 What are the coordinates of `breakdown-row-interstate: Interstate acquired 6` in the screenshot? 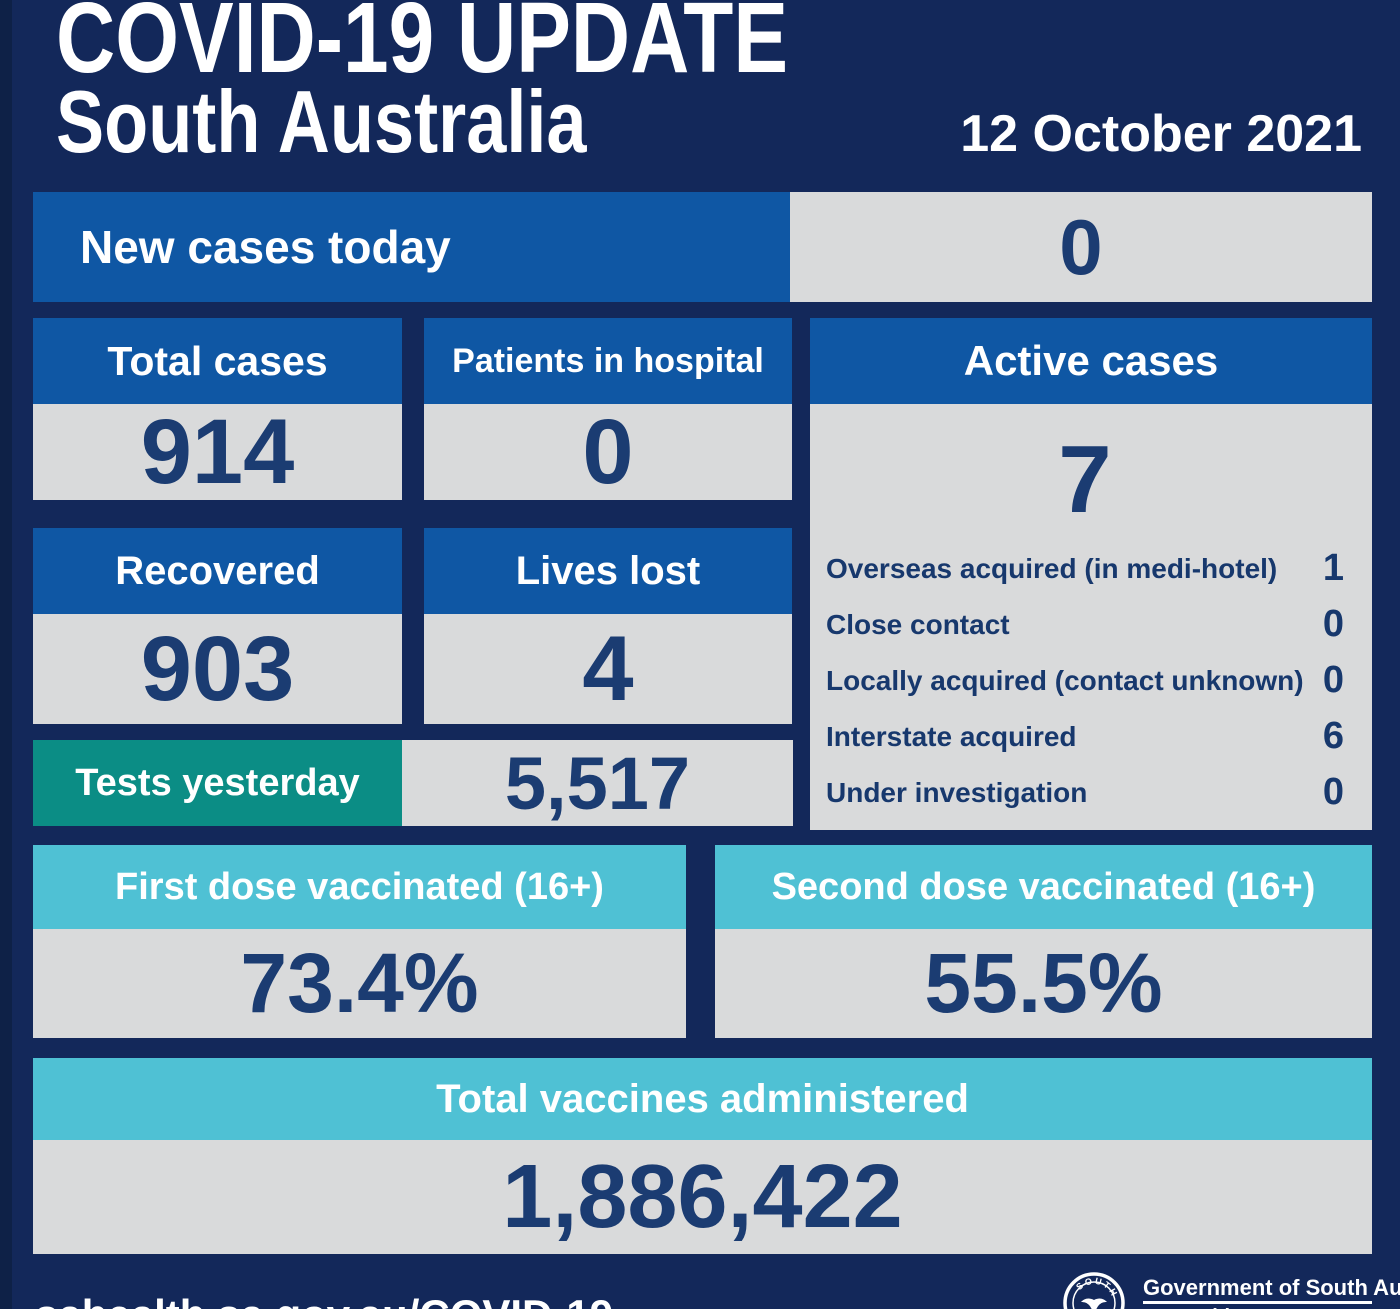 It's located at (1085, 736).